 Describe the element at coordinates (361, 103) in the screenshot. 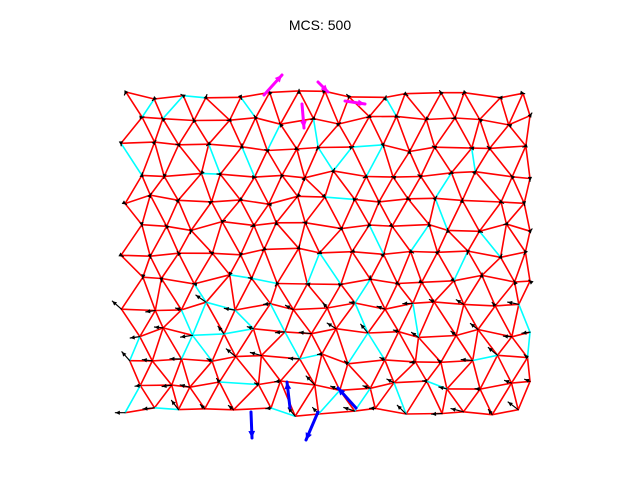

I see `magenta-arrow-head` at that location.